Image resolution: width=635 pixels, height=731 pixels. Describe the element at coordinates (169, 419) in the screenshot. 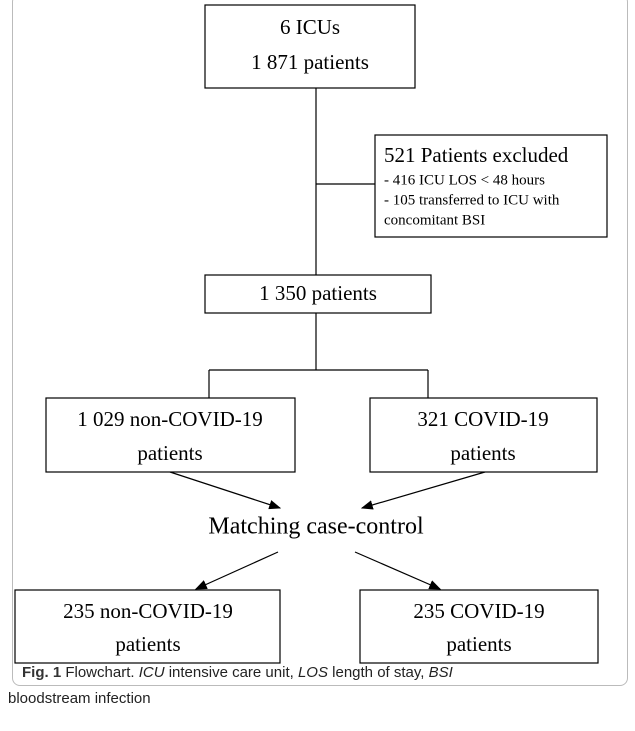

I see `node-text: 1 029 non-COVID-19` at that location.